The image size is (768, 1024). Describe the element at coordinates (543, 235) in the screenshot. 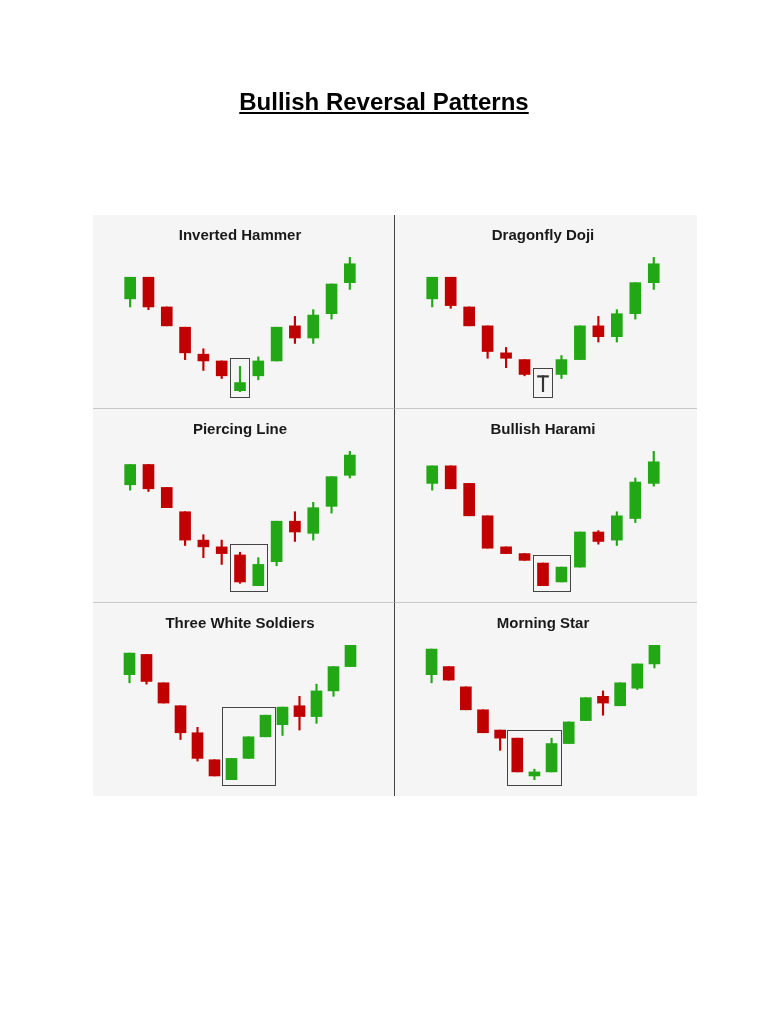

I see `chart-title: Dragonfly Doji` at that location.